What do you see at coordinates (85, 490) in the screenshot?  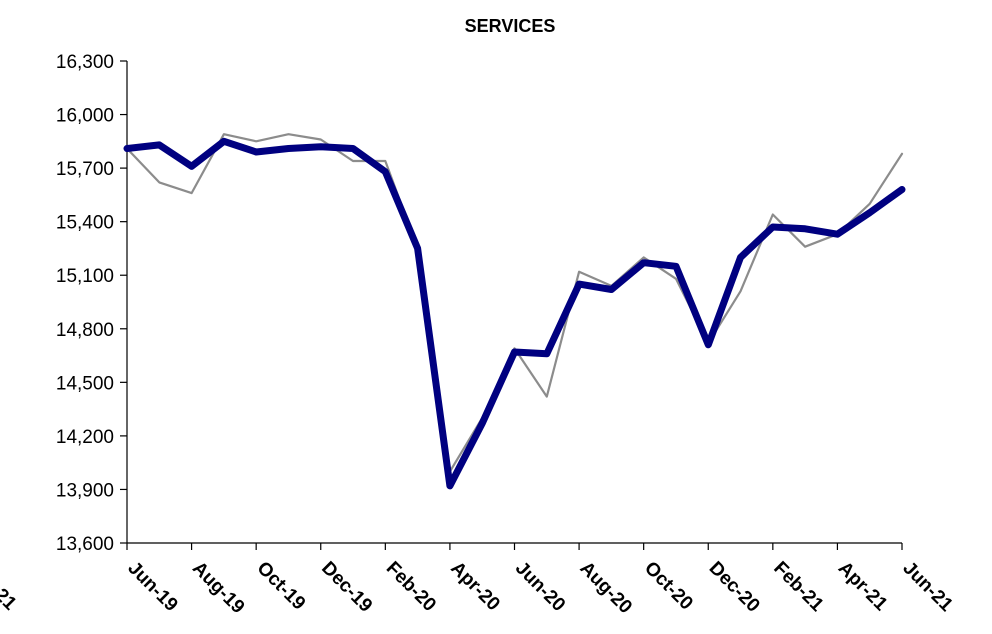 I see `y-tick-label: 13,900` at bounding box center [85, 490].